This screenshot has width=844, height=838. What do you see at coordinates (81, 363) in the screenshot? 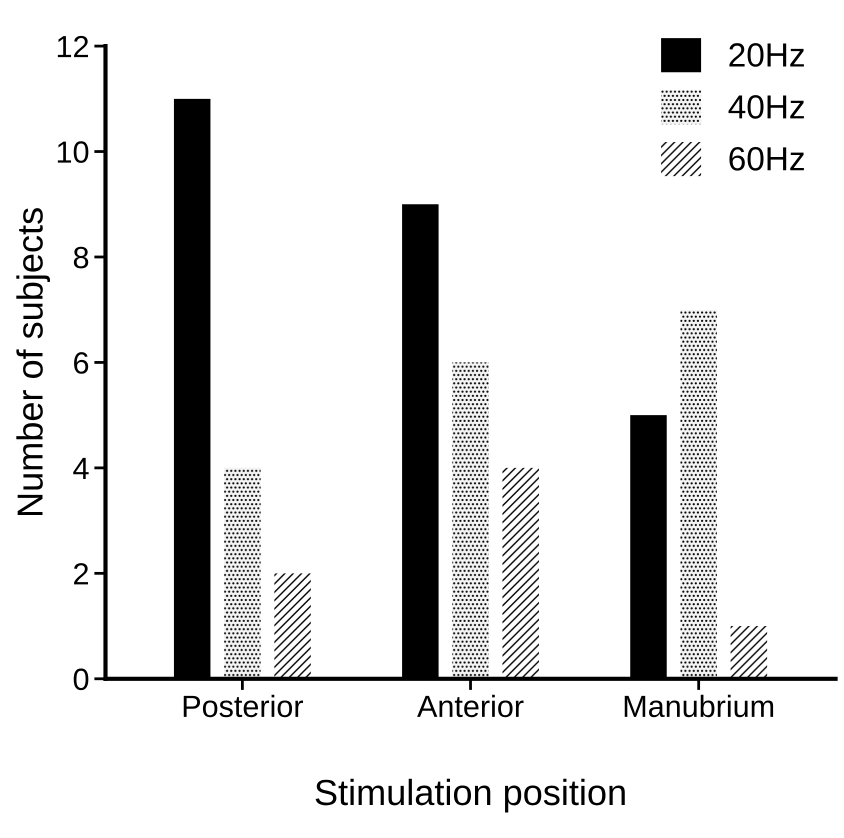
I see `y-tick-label: 6` at bounding box center [81, 363].